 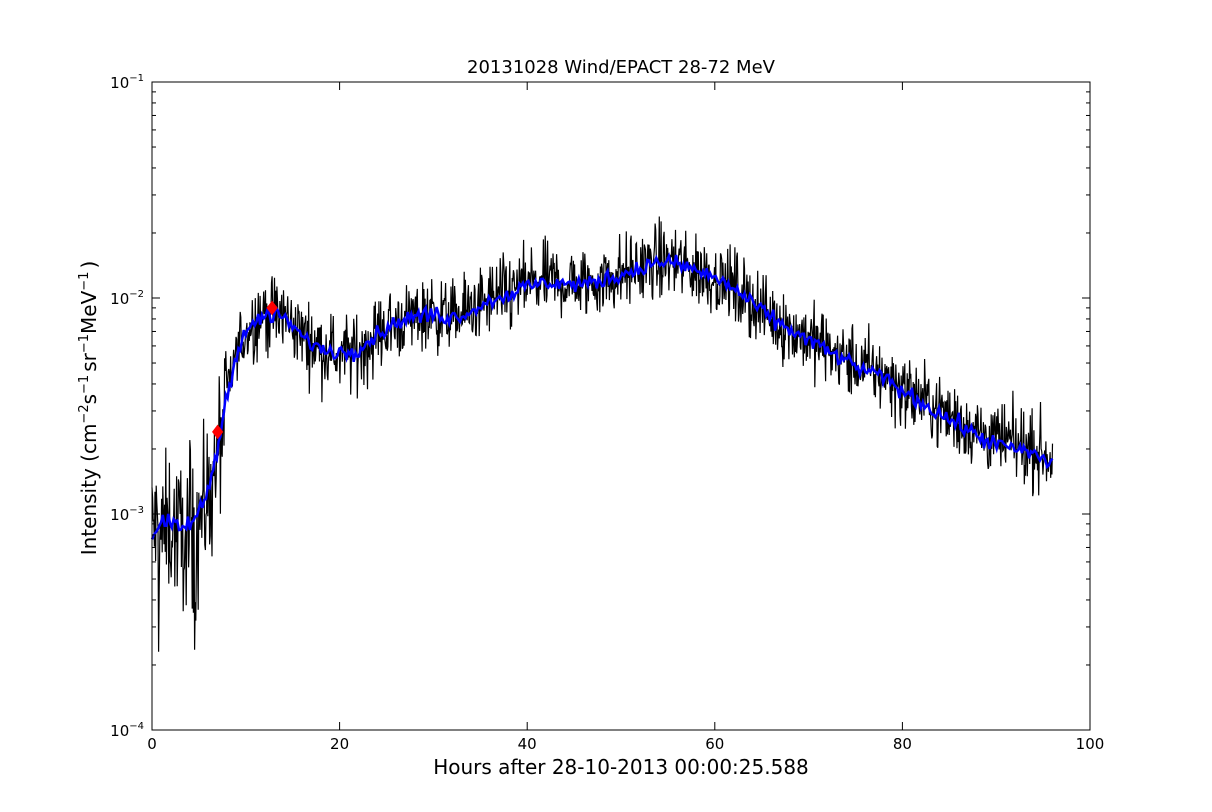 I want to click on x-axis-label: Hours after 28-10-2013 00:00:25.588, so click(x=621, y=767).